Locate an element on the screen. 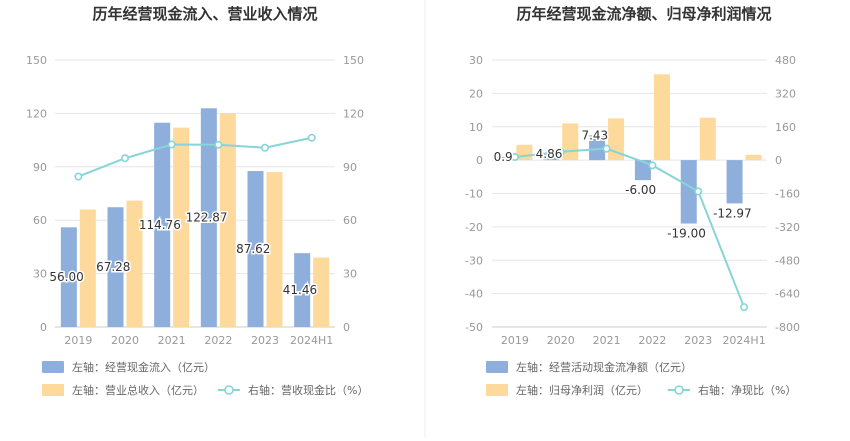  right-axis-tick: -480 is located at coordinates (787, 260).